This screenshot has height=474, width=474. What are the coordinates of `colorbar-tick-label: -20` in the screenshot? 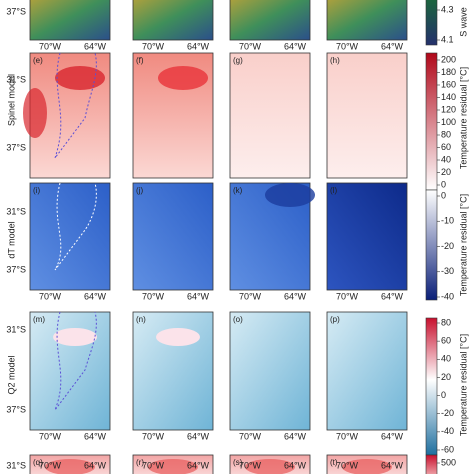 It's located at (447, 246).